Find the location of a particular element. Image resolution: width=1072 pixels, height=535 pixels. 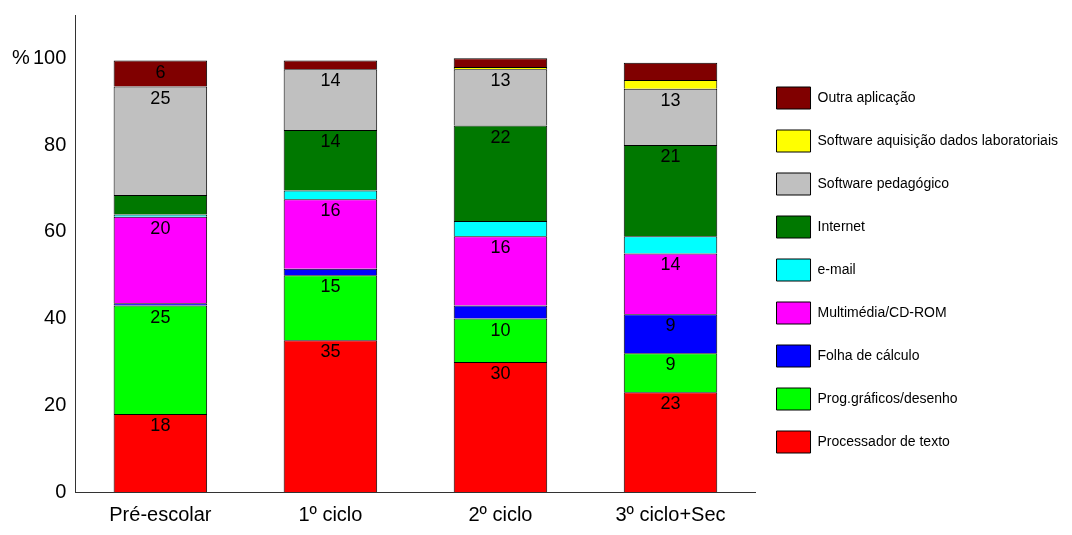

data-label: 30 is located at coordinates (500, 372).